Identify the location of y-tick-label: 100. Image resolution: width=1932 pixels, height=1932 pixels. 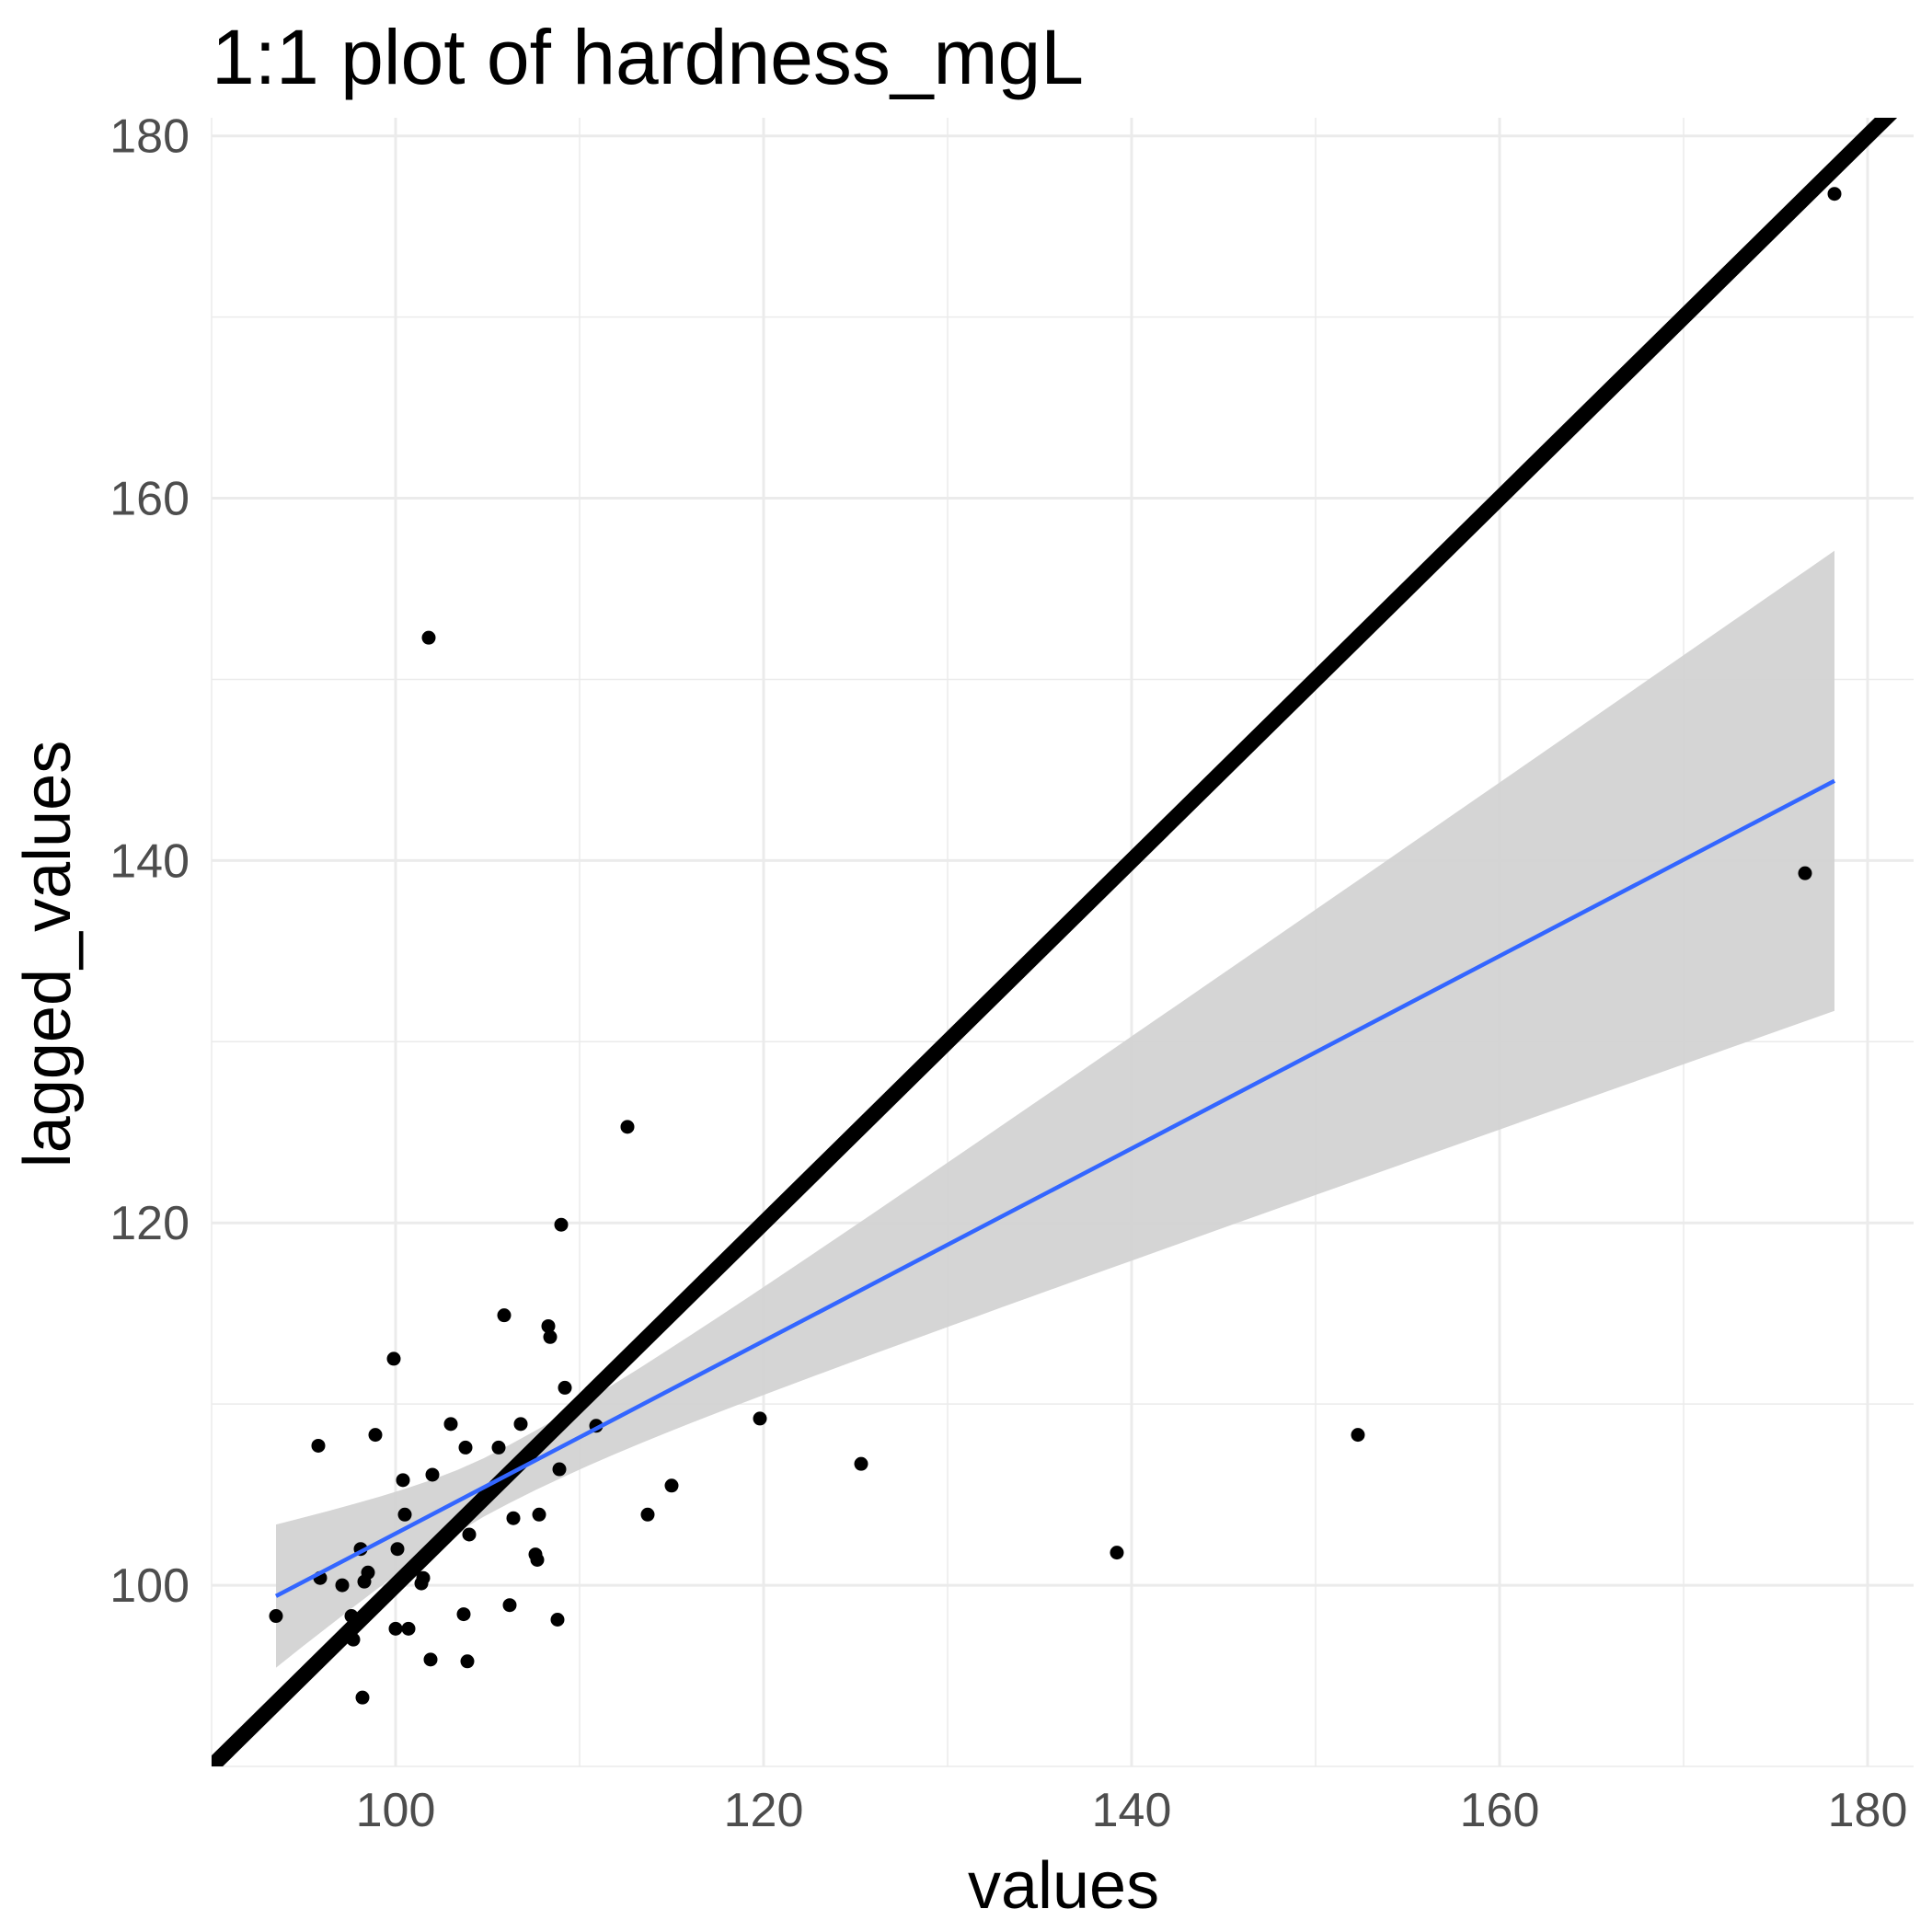
(149, 1586).